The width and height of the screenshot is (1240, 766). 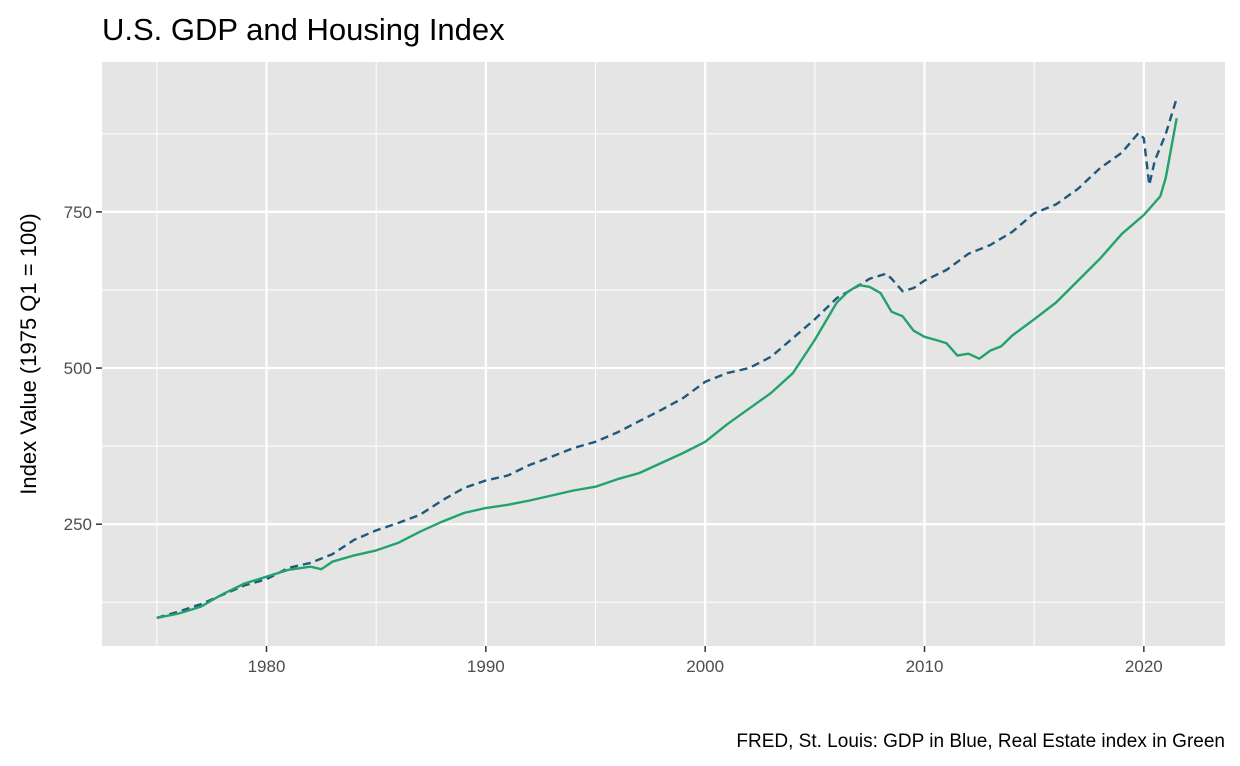 I want to click on x-tick-label: 1990, so click(x=486, y=666).